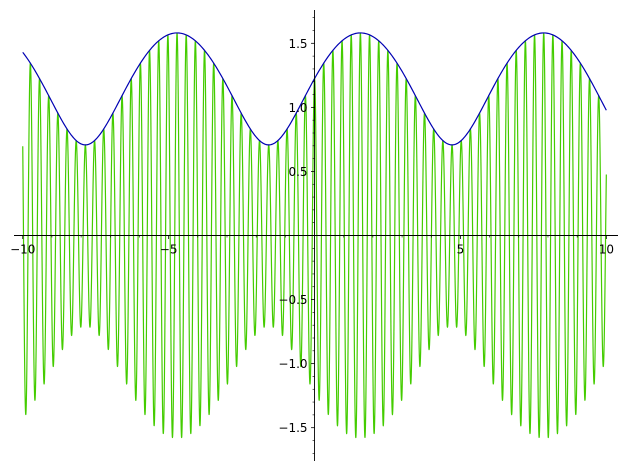 Image resolution: width=627 pixels, height=470 pixels. Describe the element at coordinates (292, 364) in the screenshot. I see `y-tick-label: −1.0` at that location.